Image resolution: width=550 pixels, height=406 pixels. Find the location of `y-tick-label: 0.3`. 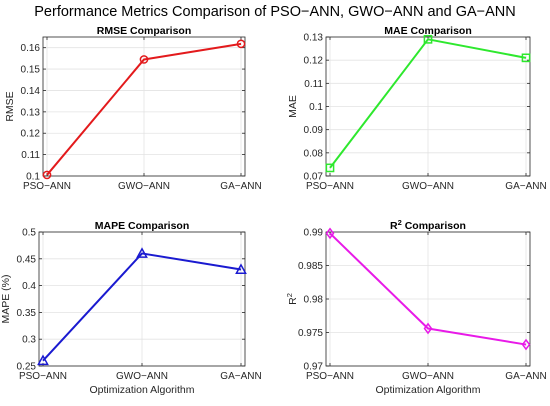

y-tick-label: 0.3 is located at coordinates (29, 340).